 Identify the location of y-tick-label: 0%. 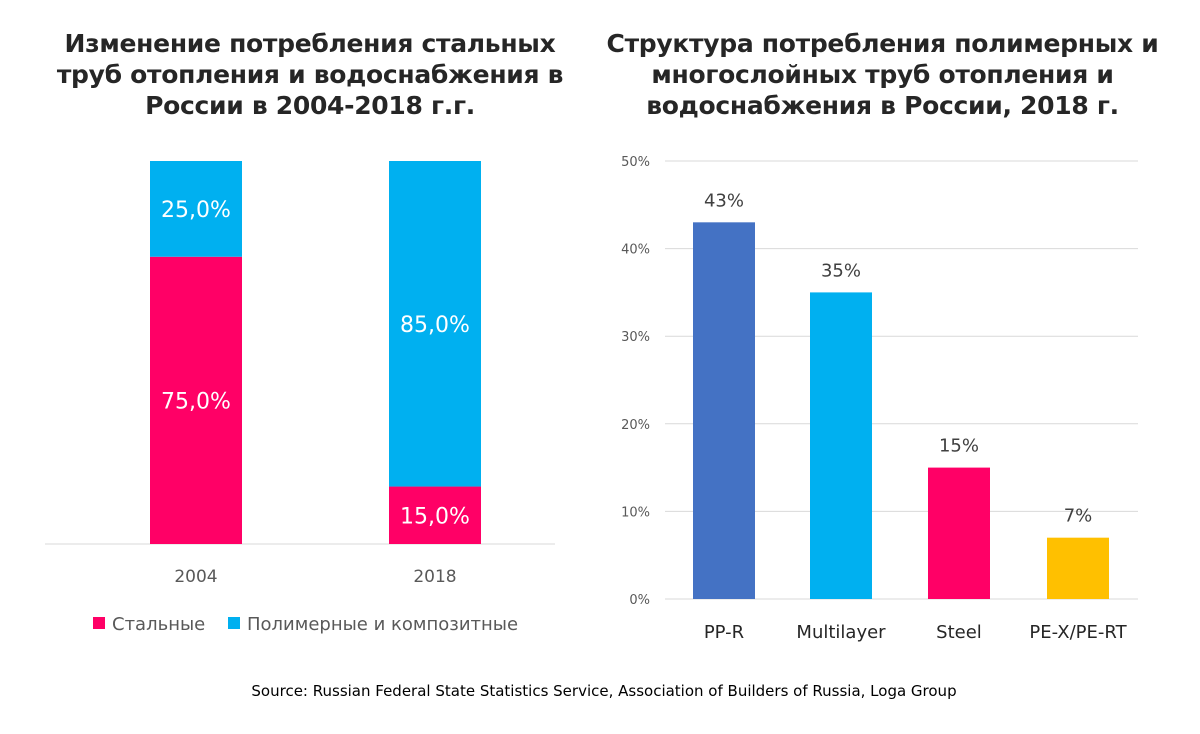
(639, 600).